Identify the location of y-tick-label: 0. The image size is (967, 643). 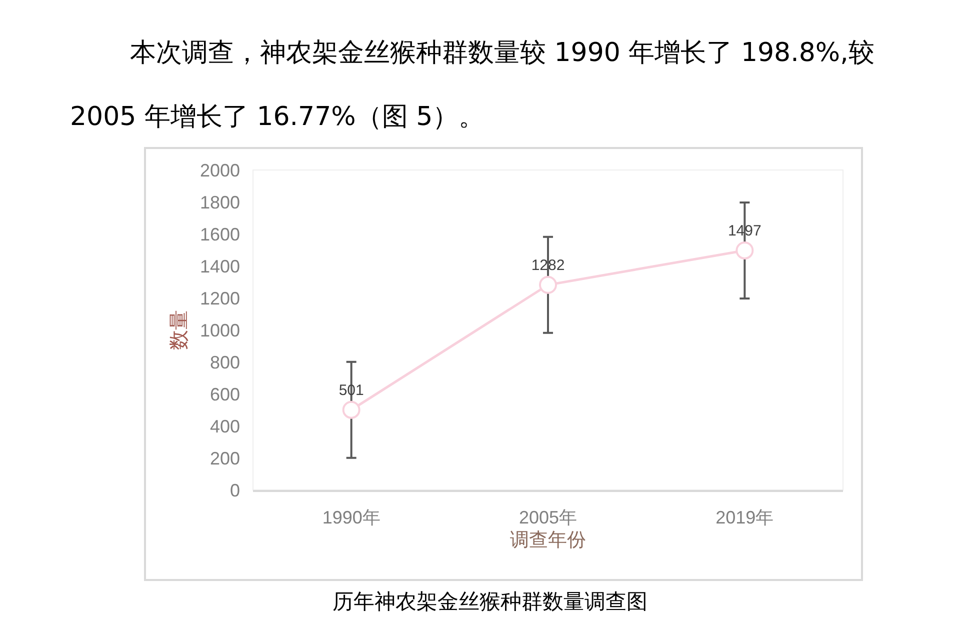
(235, 490).